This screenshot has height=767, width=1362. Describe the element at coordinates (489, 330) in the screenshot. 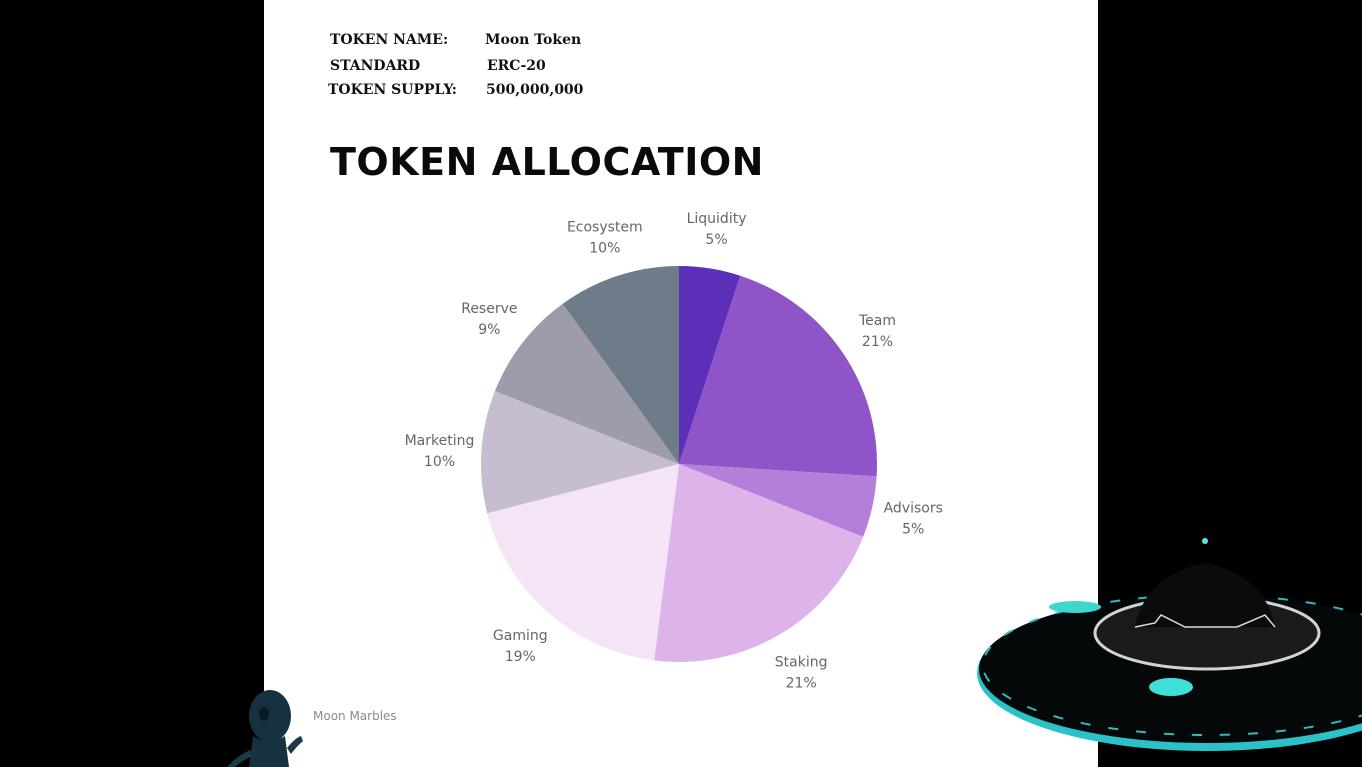

I see `slice-value-reserve: 9%` at that location.